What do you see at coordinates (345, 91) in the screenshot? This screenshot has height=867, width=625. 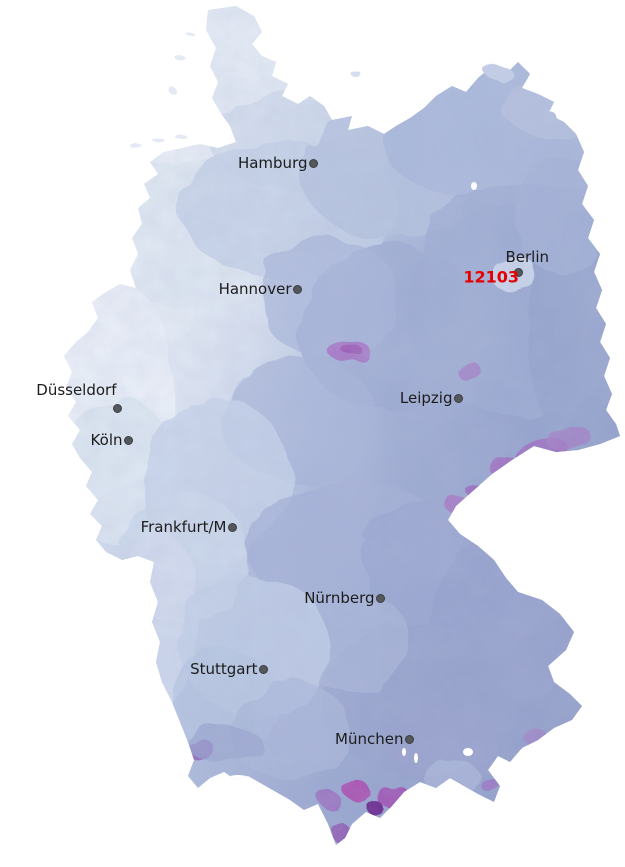 I see `islands` at bounding box center [345, 91].